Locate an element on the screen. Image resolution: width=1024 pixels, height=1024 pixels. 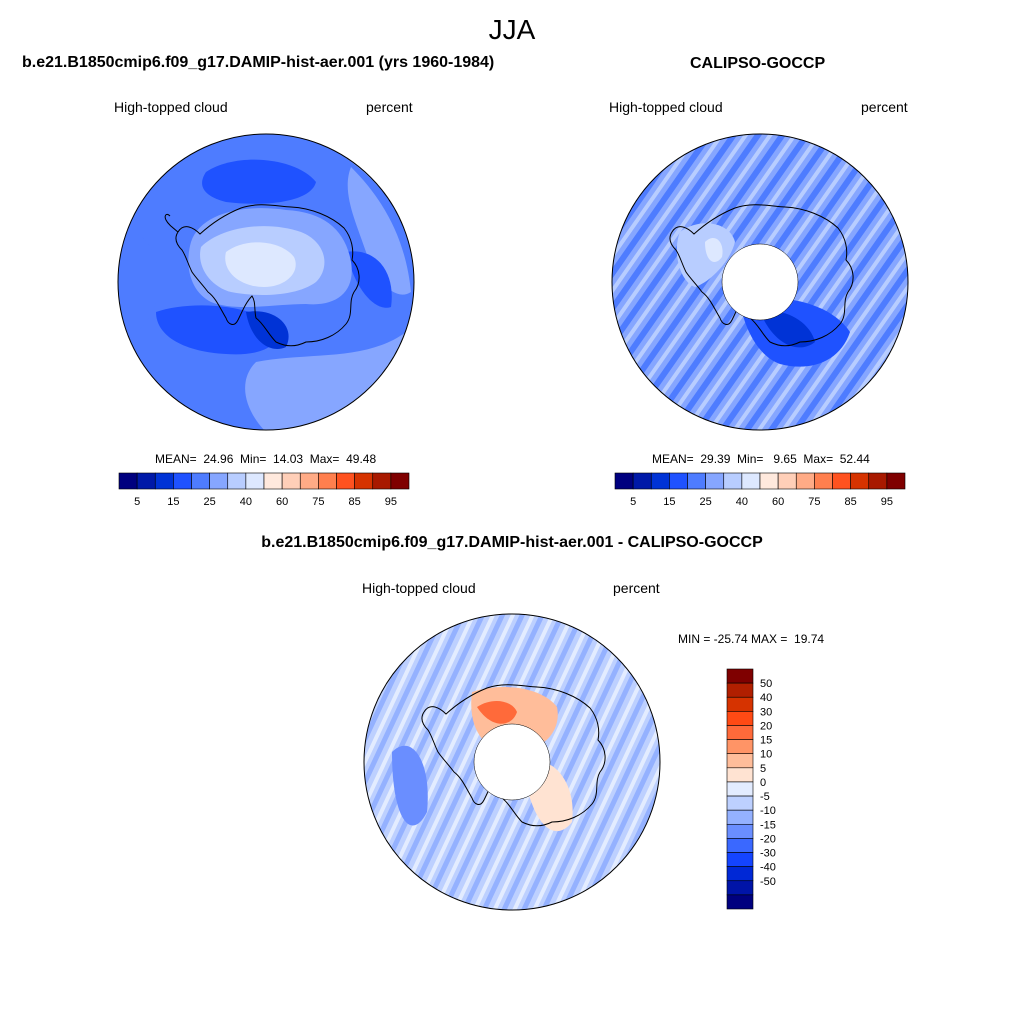
diff-units: percent is located at coordinates (636, 588).